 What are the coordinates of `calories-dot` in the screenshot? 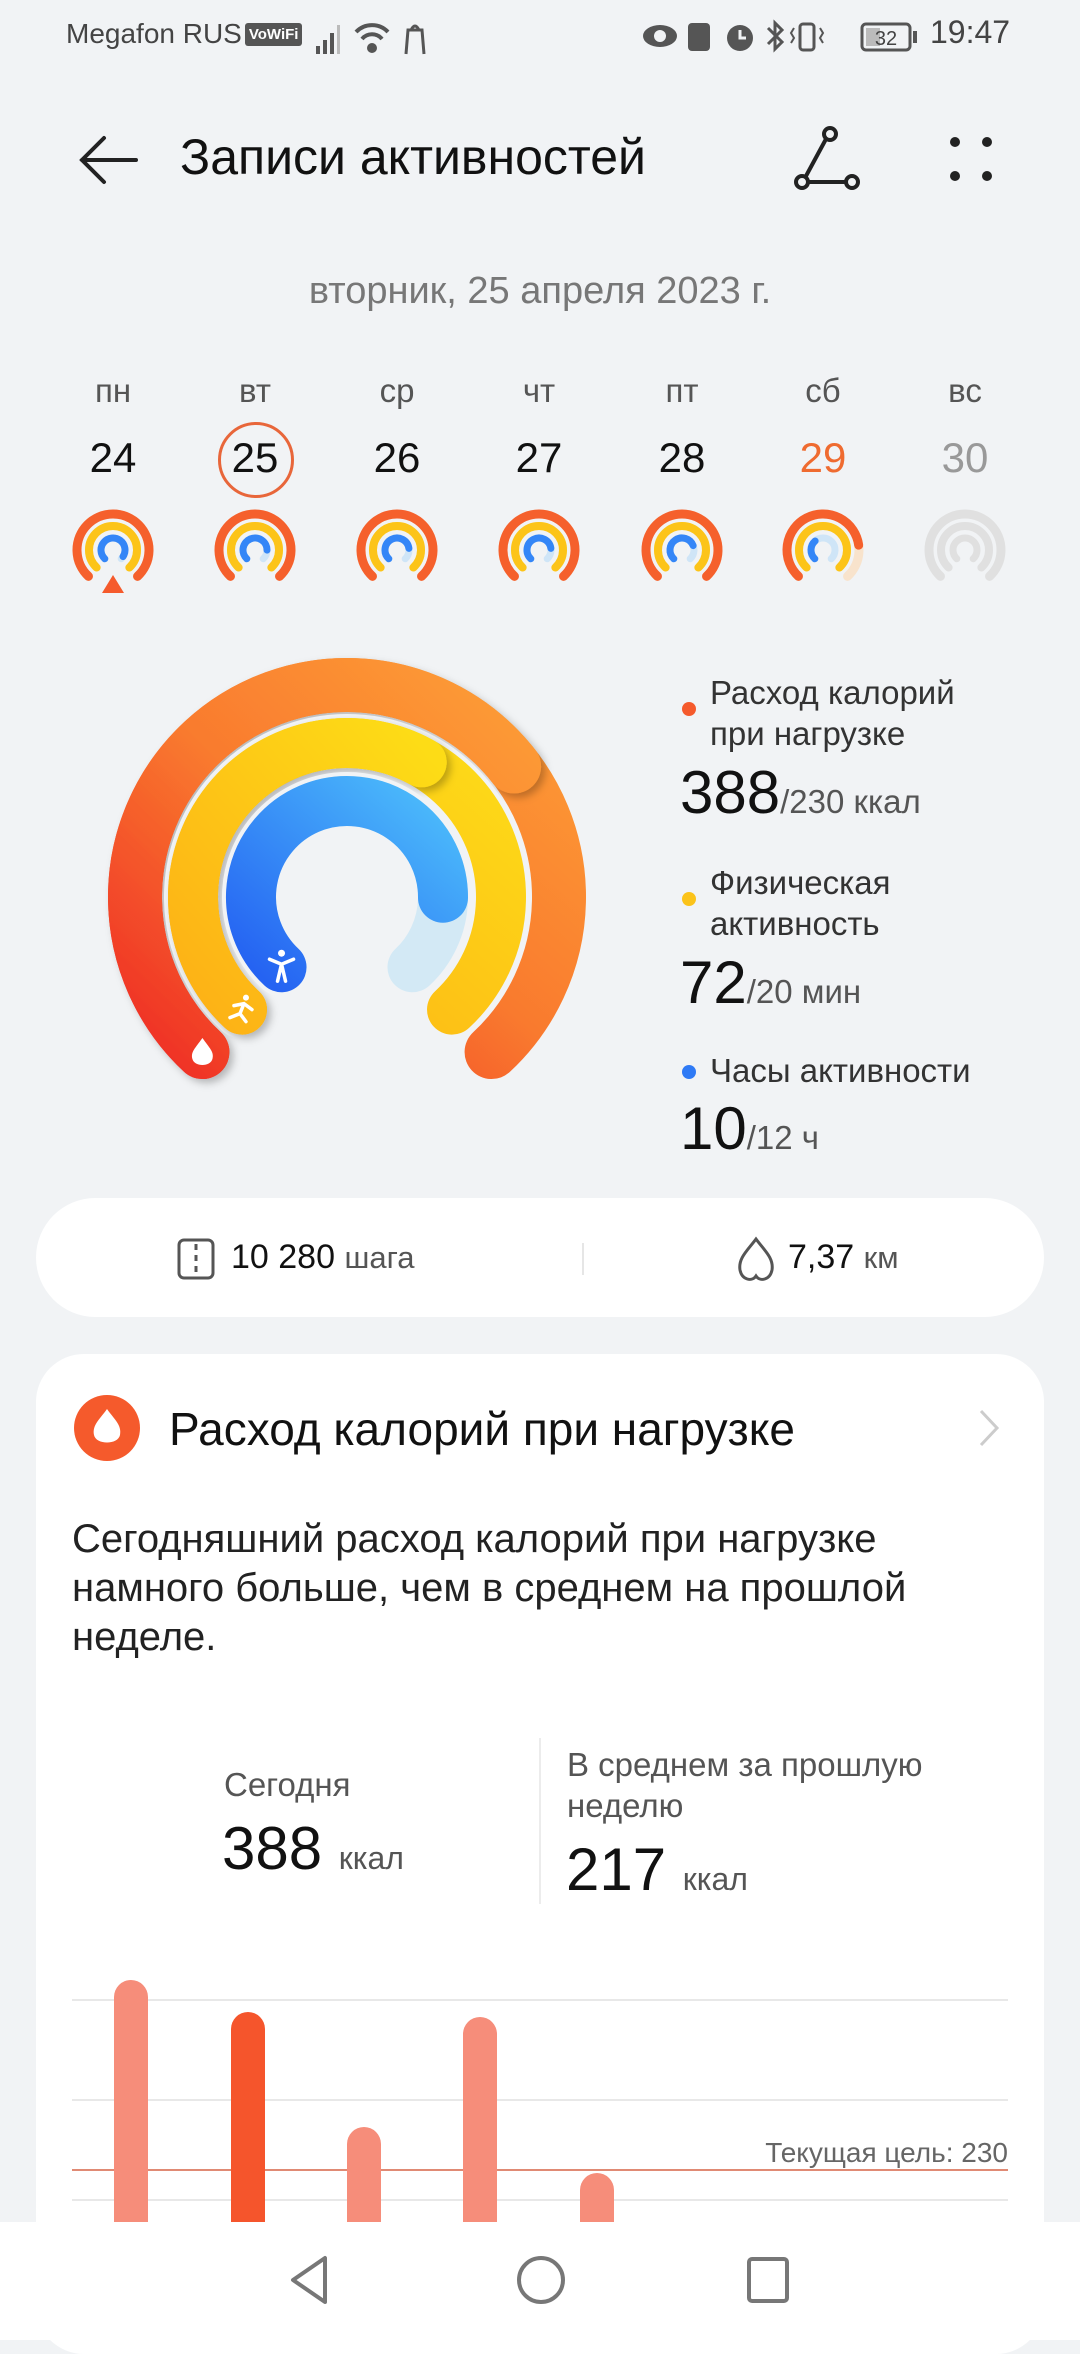 It's located at (689, 709).